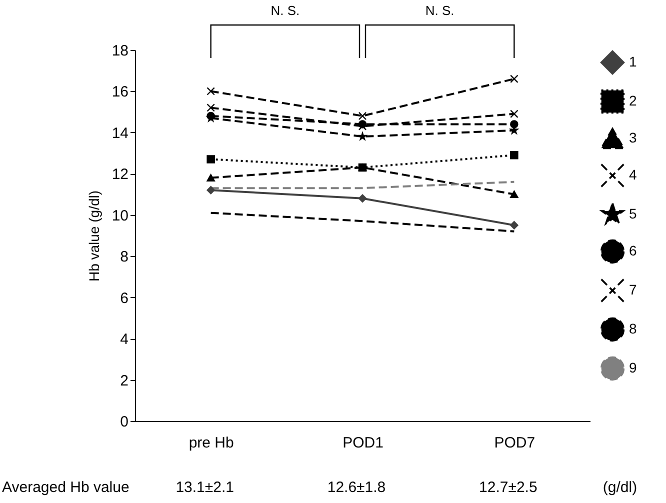 The height and width of the screenshot is (503, 666). What do you see at coordinates (633, 290) in the screenshot?
I see `legend-label: 7` at bounding box center [633, 290].